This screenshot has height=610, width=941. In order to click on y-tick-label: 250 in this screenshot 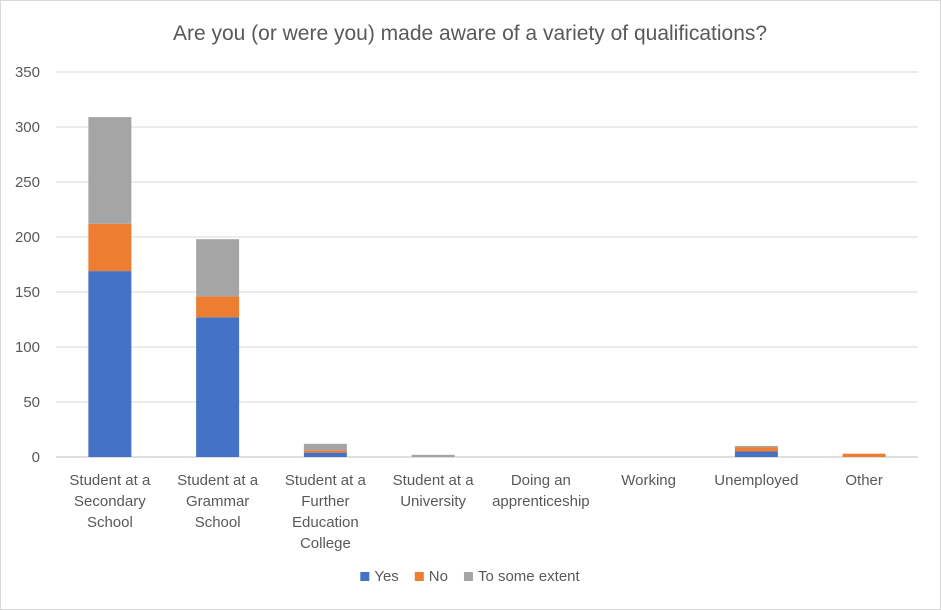, I will do `click(27, 182)`.